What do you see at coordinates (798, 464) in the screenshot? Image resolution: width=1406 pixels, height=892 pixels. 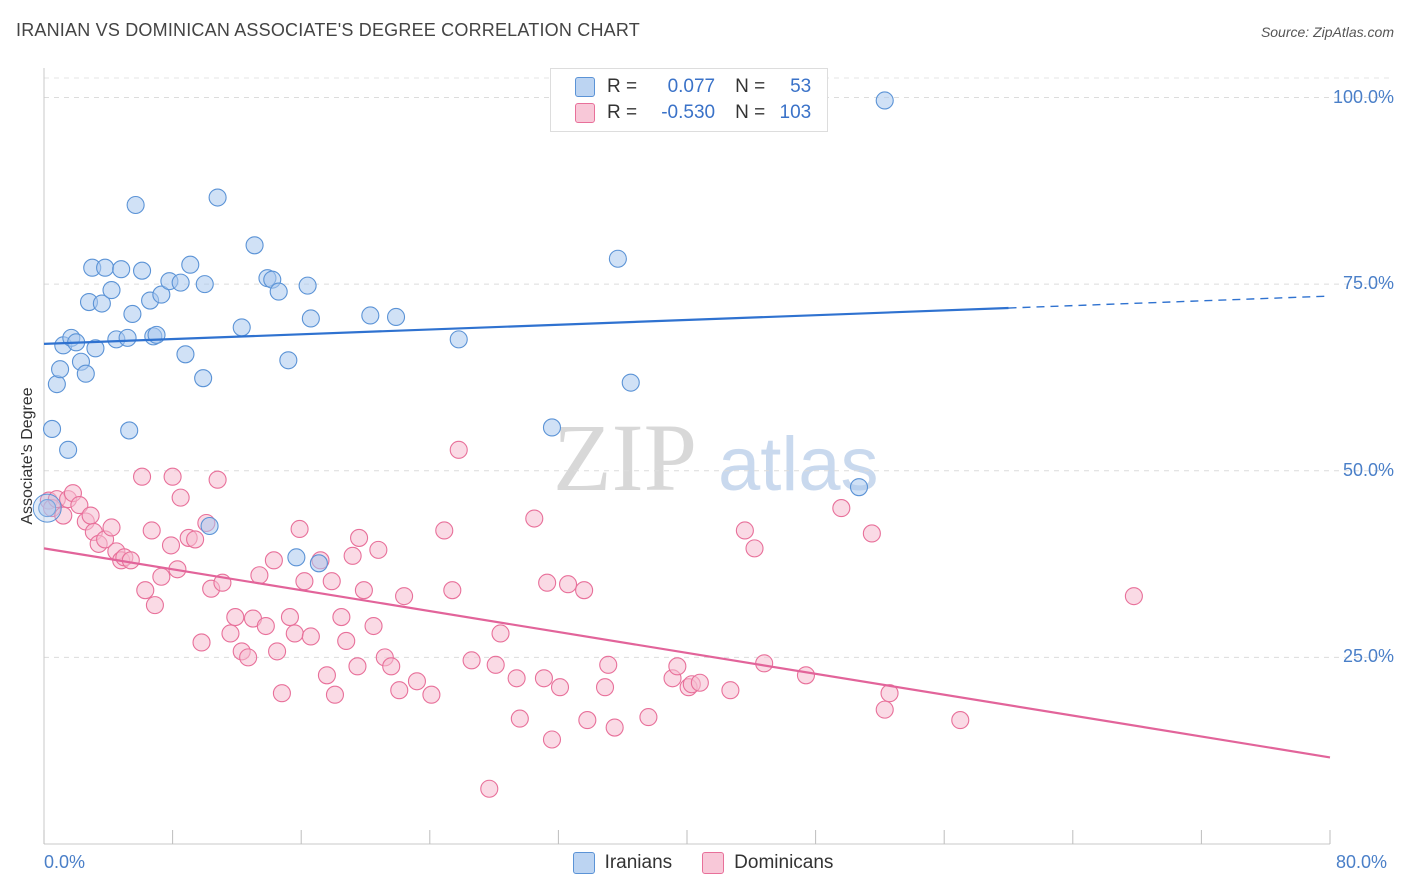 I see `watermark-atlas: atlas` at bounding box center [798, 464].